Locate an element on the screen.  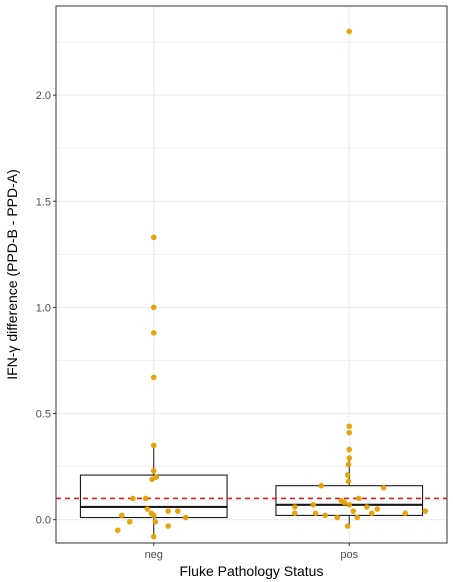
boxplot-neg is located at coordinates (153, 491).